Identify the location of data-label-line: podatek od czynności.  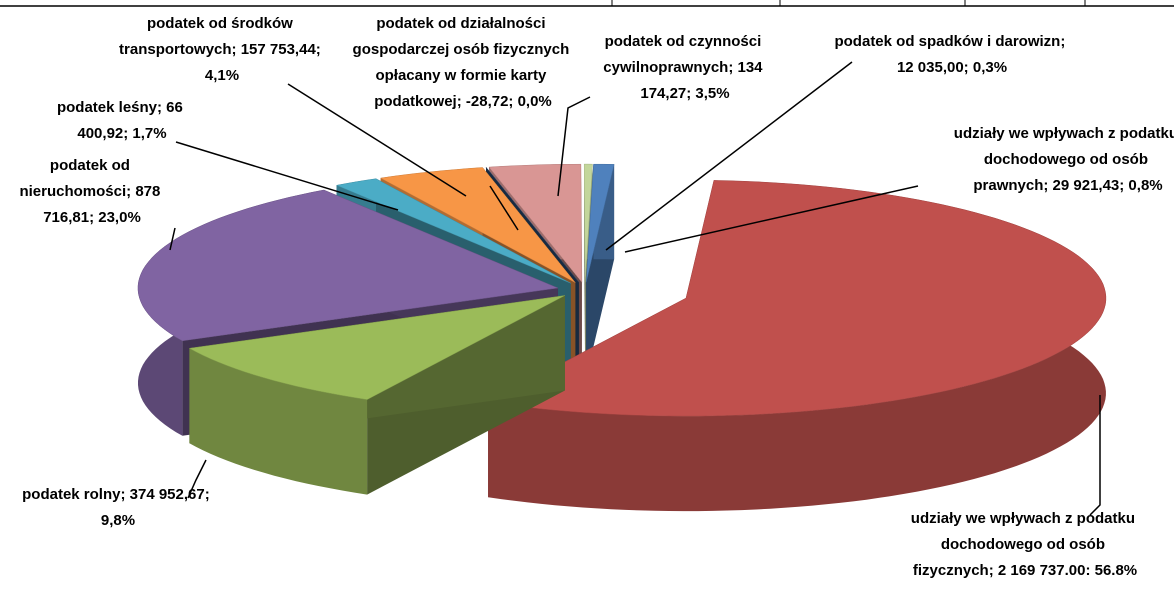
(685, 41).